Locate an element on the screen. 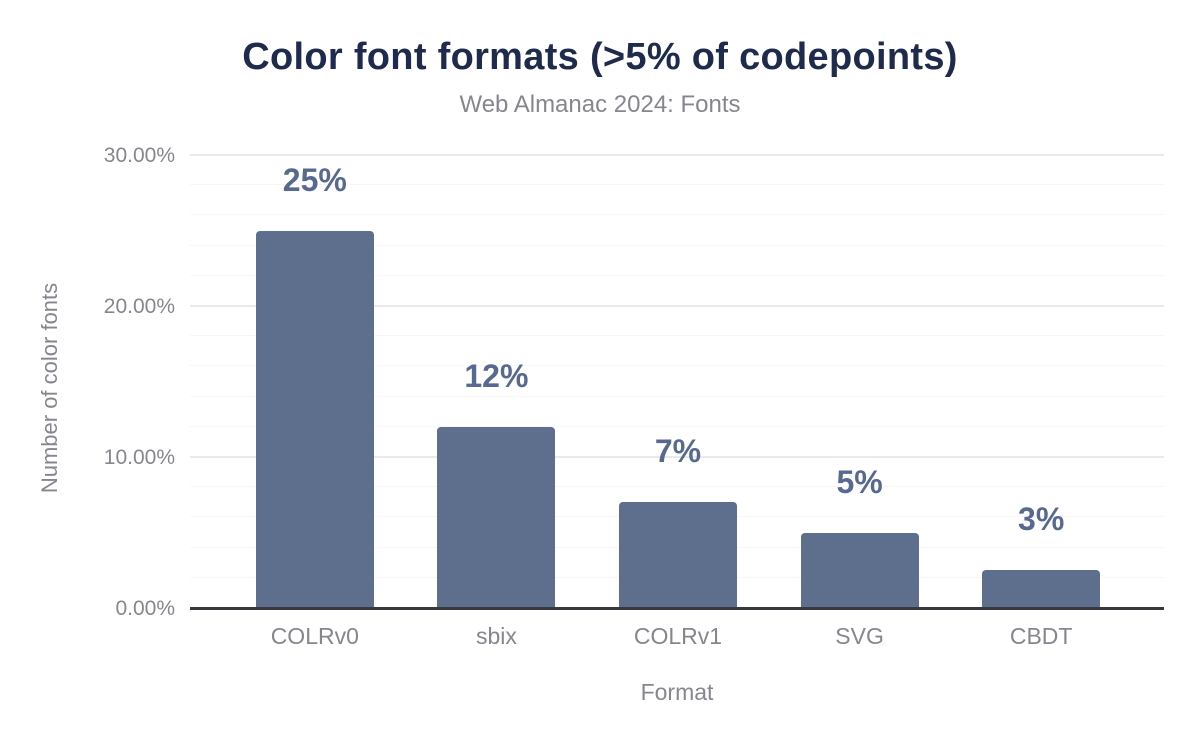  bar-svg is located at coordinates (859, 570).